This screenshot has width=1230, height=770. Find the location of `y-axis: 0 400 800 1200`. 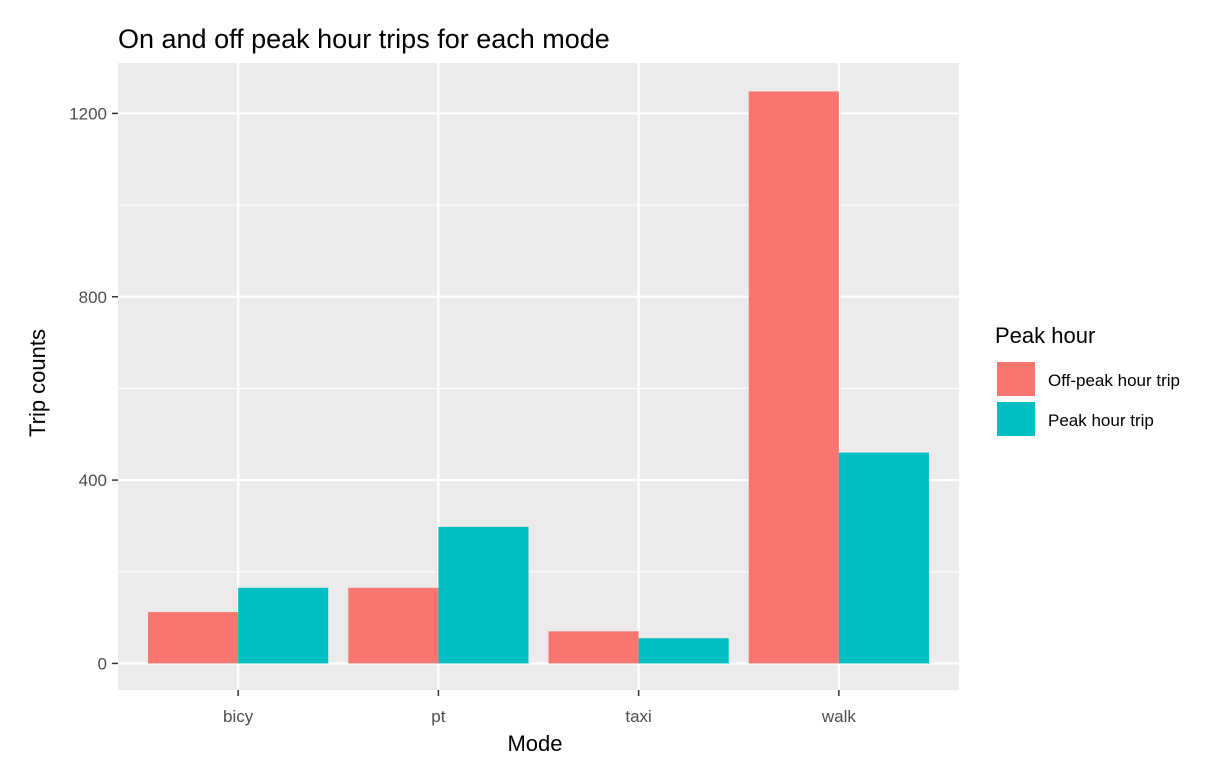

y-axis: 0 400 800 1200 is located at coordinates (93, 388).